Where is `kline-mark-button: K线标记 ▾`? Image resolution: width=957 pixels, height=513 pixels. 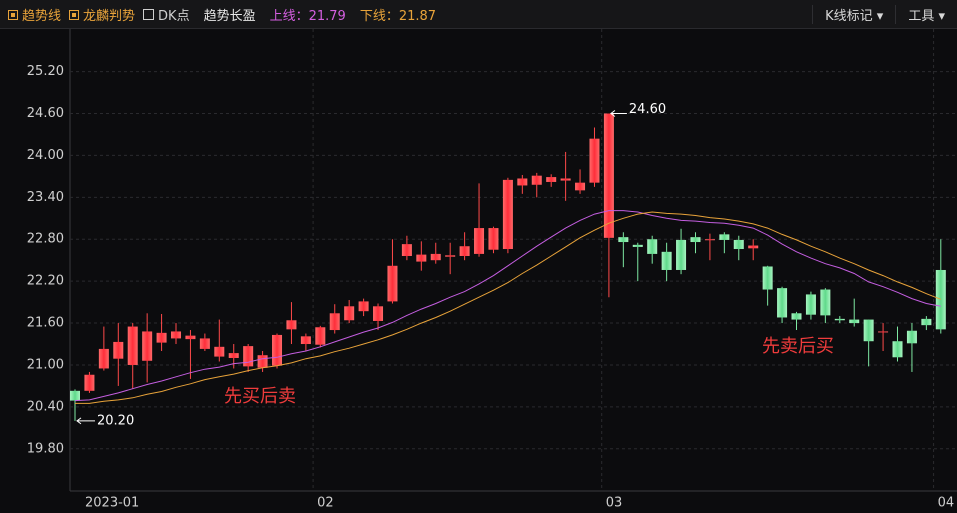 kline-mark-button: K线标记 ▾ is located at coordinates (853, 14).